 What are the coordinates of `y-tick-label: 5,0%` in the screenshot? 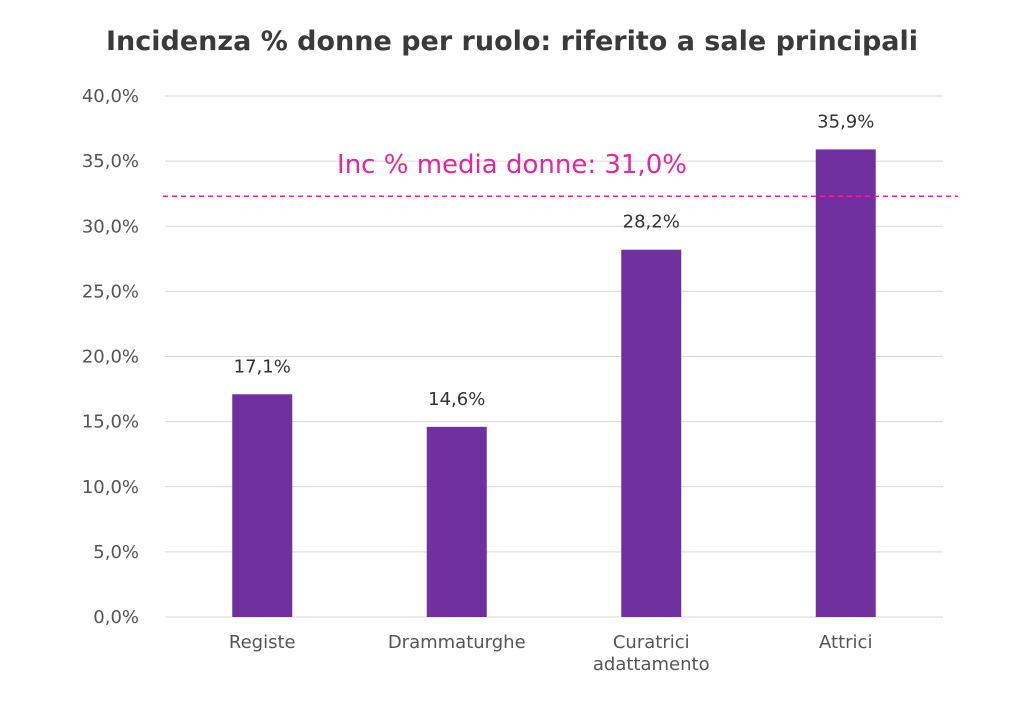 It's located at (116, 552).